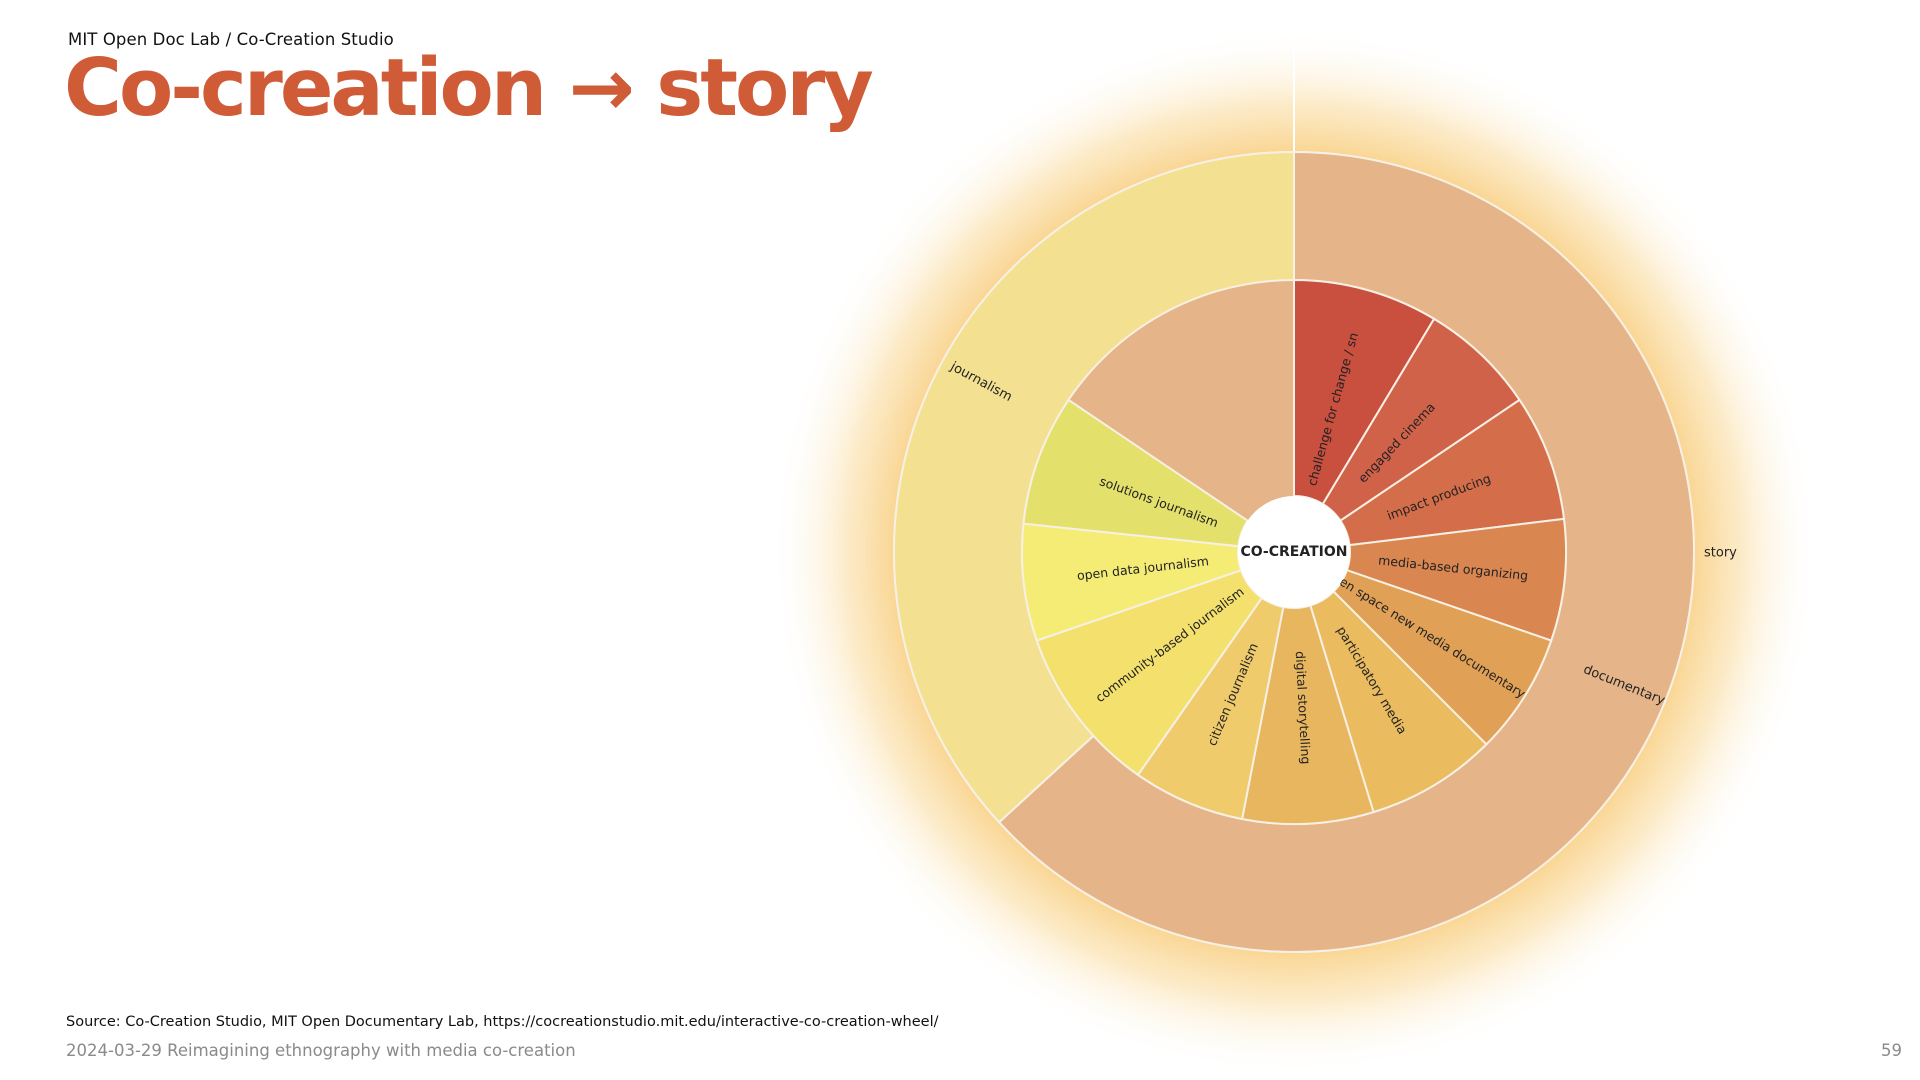 Image resolution: width=1920 pixels, height=1080 pixels. What do you see at coordinates (231, 39) in the screenshot?
I see `course-kicker: MIT Open Doc Lab / Co-Creation Studio` at bounding box center [231, 39].